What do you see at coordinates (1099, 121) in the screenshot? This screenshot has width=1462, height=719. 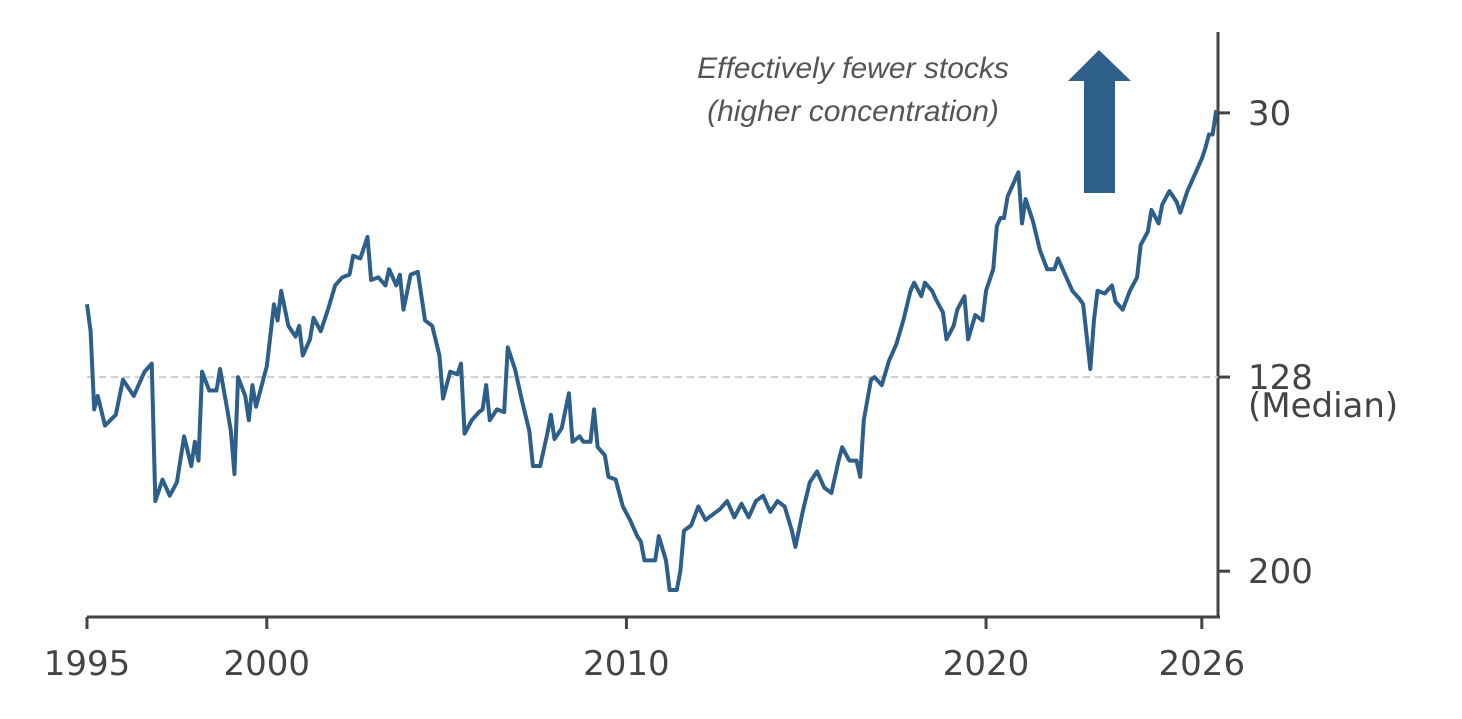 I see `arrow` at bounding box center [1099, 121].